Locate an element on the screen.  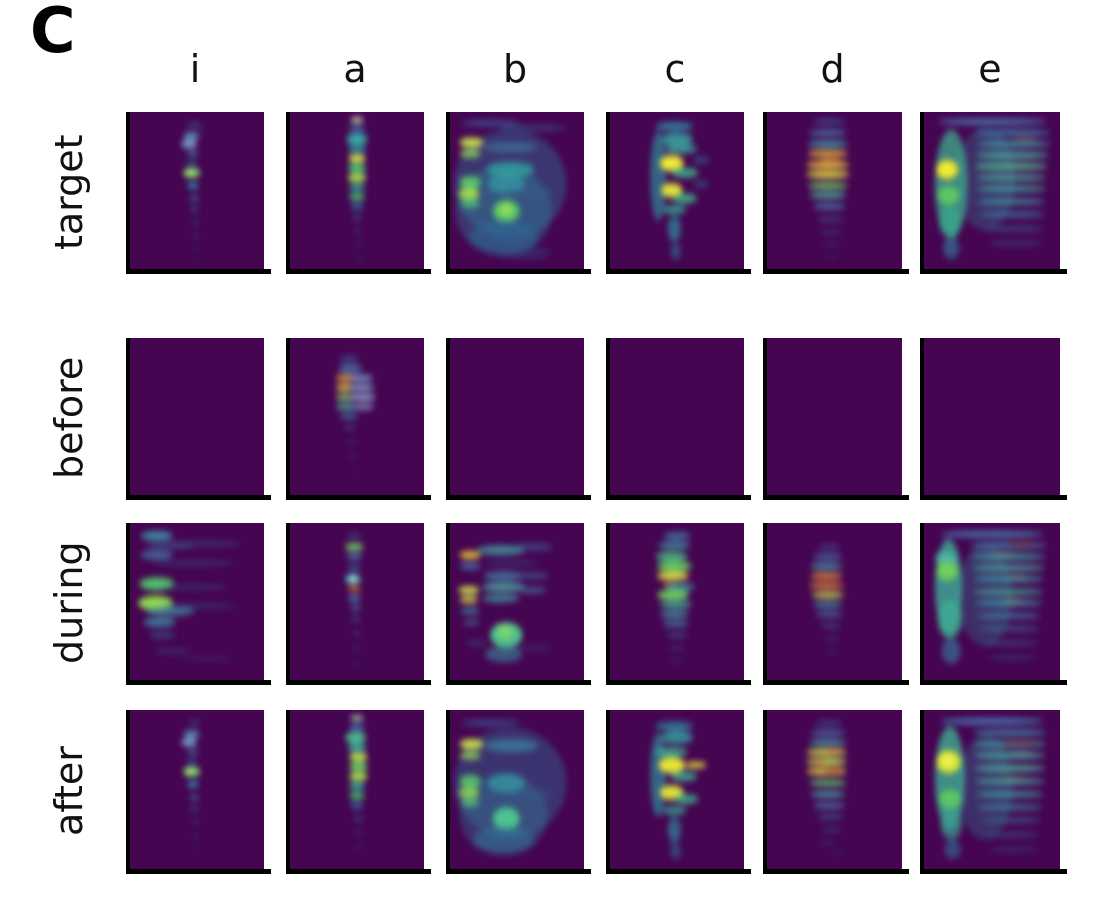
axis-spine-before-c is located at coordinates (678, 497).